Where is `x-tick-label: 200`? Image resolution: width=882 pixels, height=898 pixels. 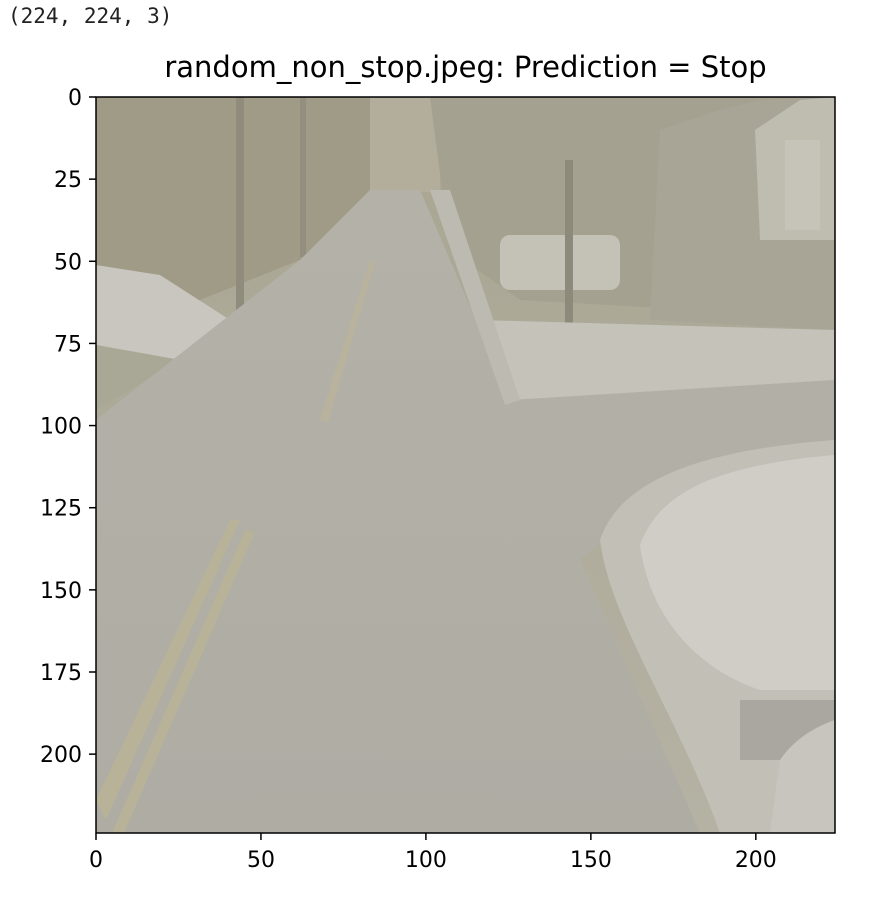 x-tick-label: 200 is located at coordinates (756, 860).